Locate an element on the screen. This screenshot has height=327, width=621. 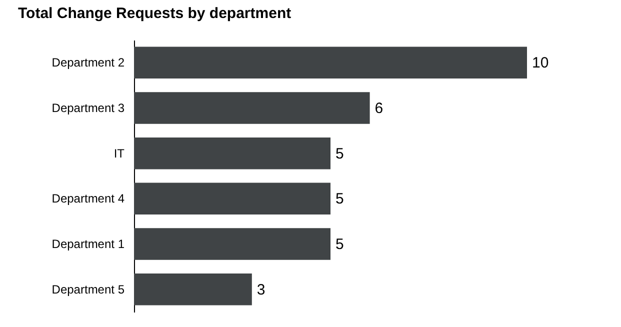
y-tick-label: Department 4 is located at coordinates (88, 199).